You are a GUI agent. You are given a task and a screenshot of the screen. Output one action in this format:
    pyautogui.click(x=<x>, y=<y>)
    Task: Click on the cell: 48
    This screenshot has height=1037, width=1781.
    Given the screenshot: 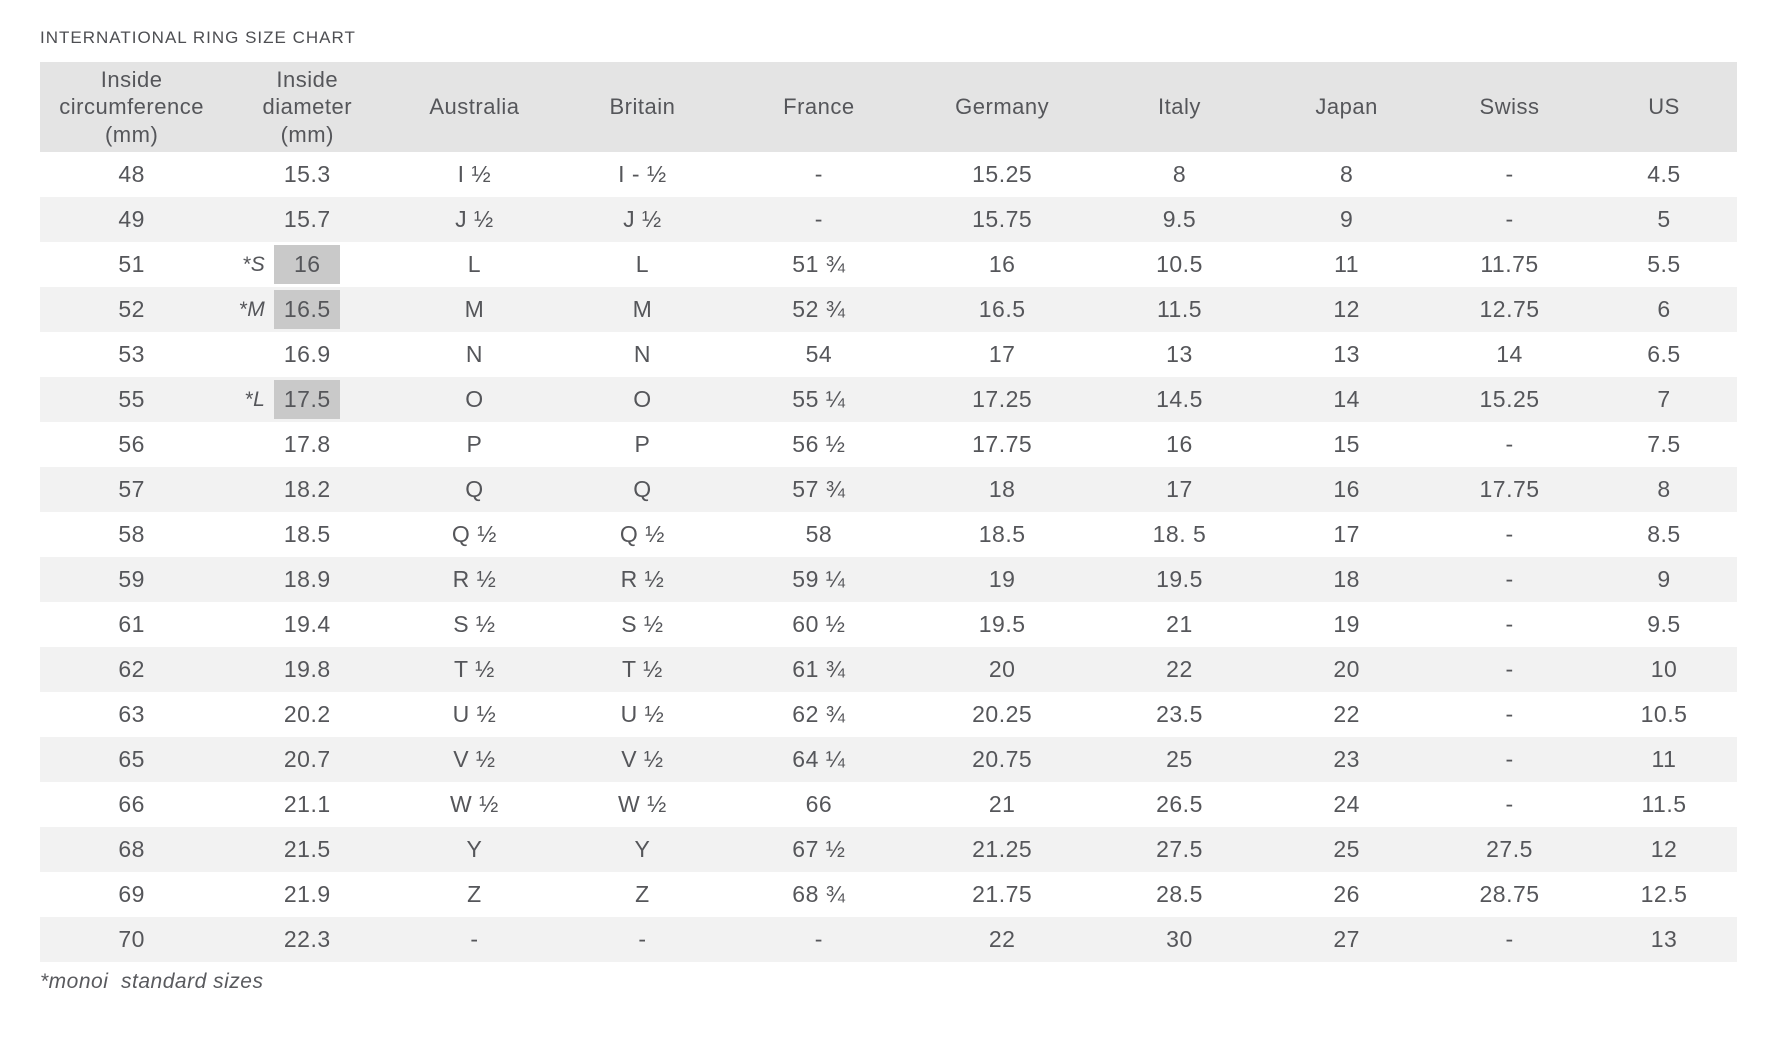 What is the action you would take?
    pyautogui.click(x=131, y=174)
    